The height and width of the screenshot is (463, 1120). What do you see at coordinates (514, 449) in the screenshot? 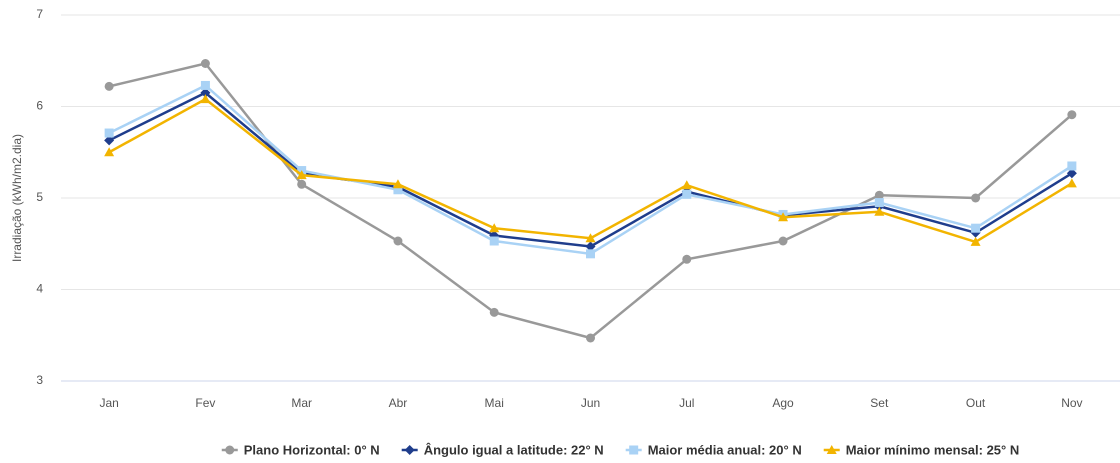
I see `legend-label: Ângulo igual a latitude: 22° N` at bounding box center [514, 449].